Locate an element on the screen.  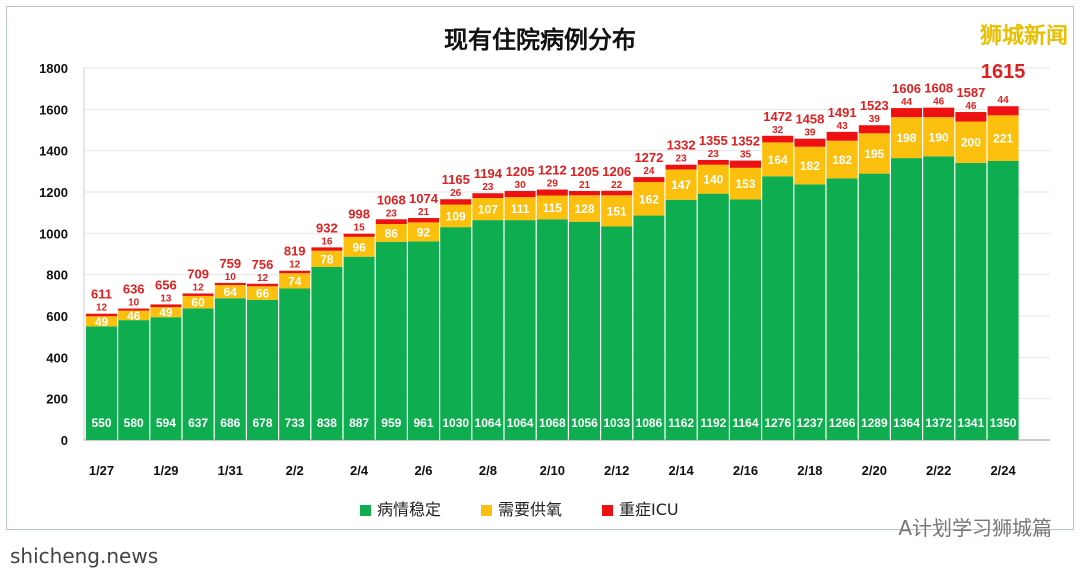
data-label-oxygen: 86 is located at coordinates (392, 233).